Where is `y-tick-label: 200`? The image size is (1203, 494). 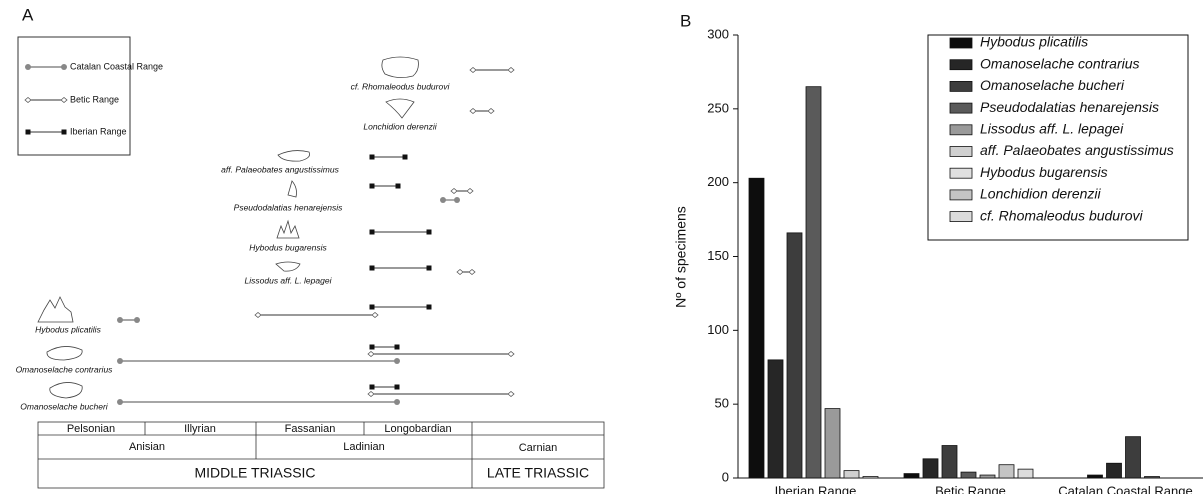
y-tick-label: 200 is located at coordinates (718, 181).